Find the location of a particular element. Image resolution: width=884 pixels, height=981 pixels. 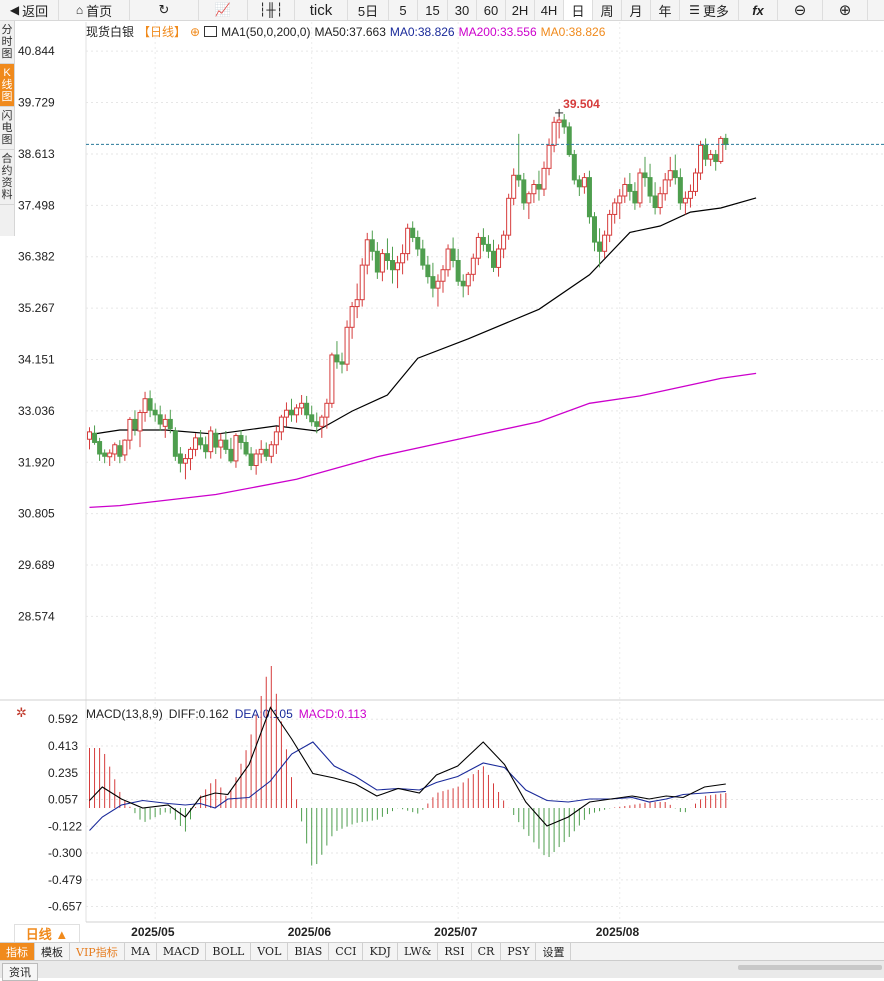

indicator-tab: PSY is located at coordinates (519, 951).